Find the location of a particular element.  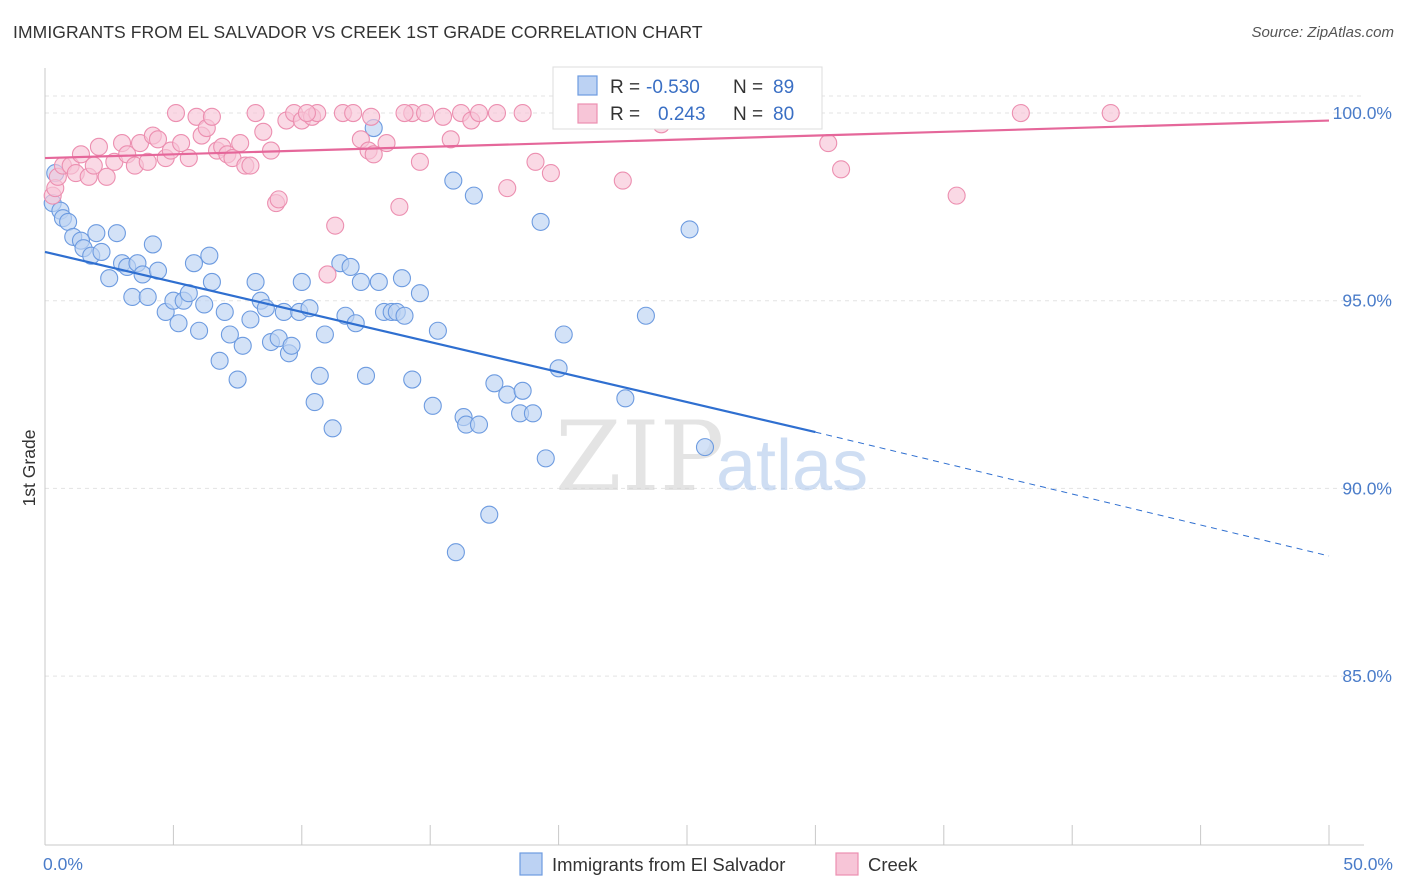

legend-r-label-1: R = is located at coordinates (625, 87).